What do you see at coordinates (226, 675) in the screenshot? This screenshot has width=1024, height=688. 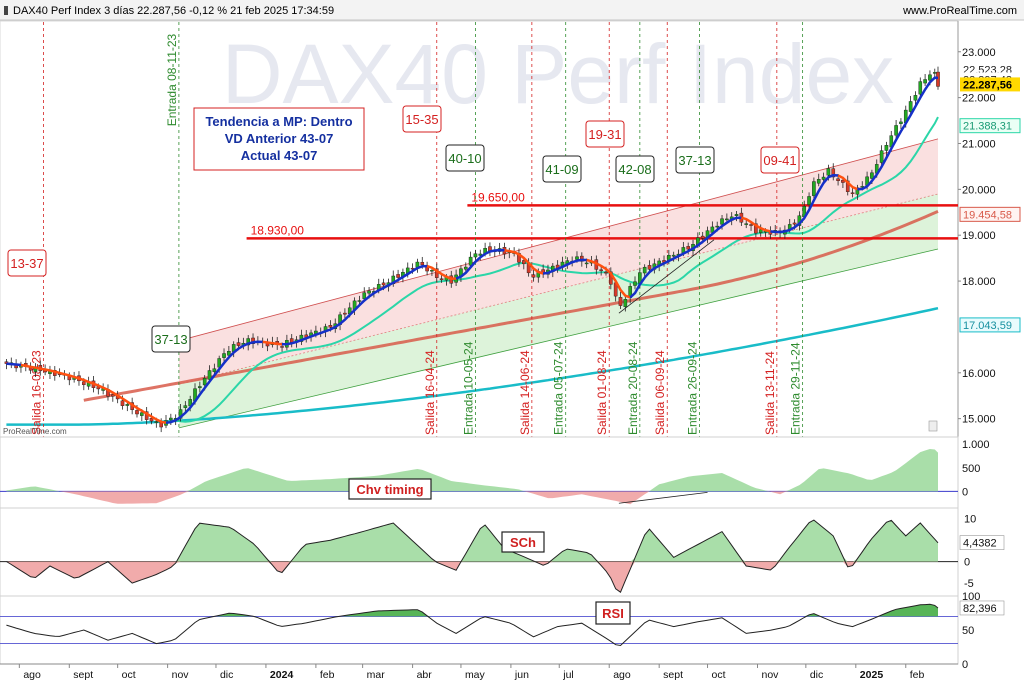 I see `x-tick-label: dic` at bounding box center [226, 675].